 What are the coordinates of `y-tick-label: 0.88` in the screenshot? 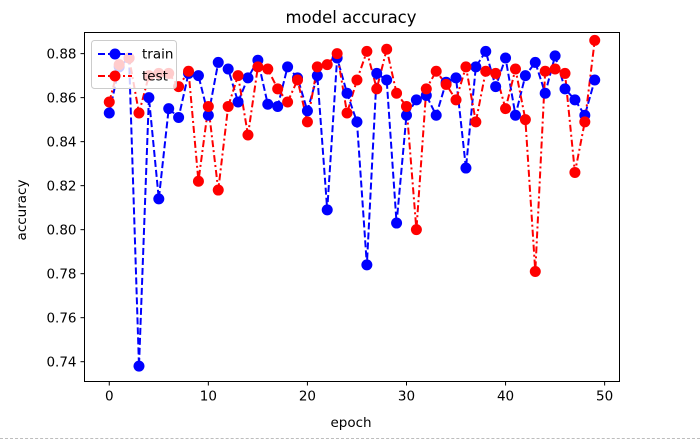 It's located at (61, 55).